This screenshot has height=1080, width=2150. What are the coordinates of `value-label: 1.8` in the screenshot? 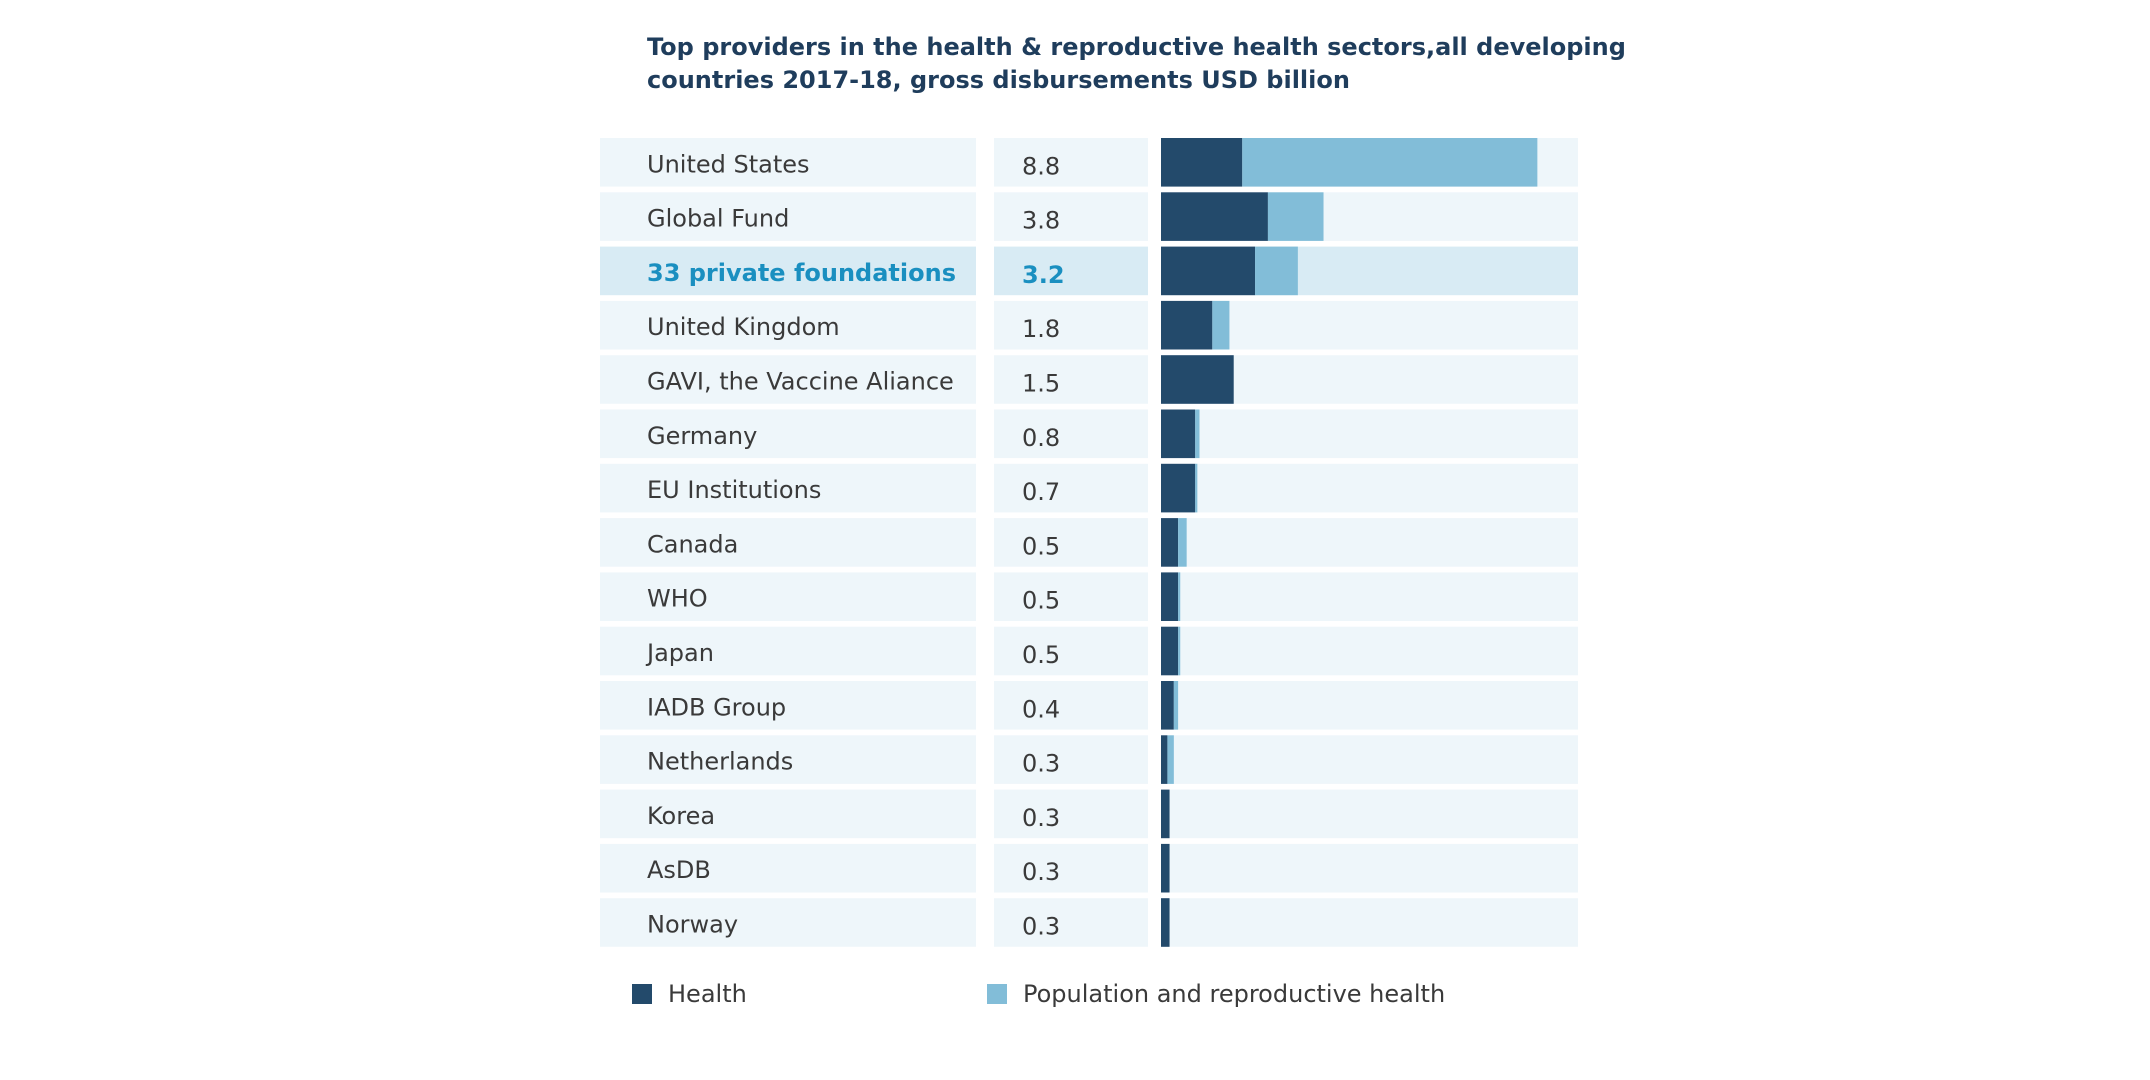 It's located at (1041, 329).